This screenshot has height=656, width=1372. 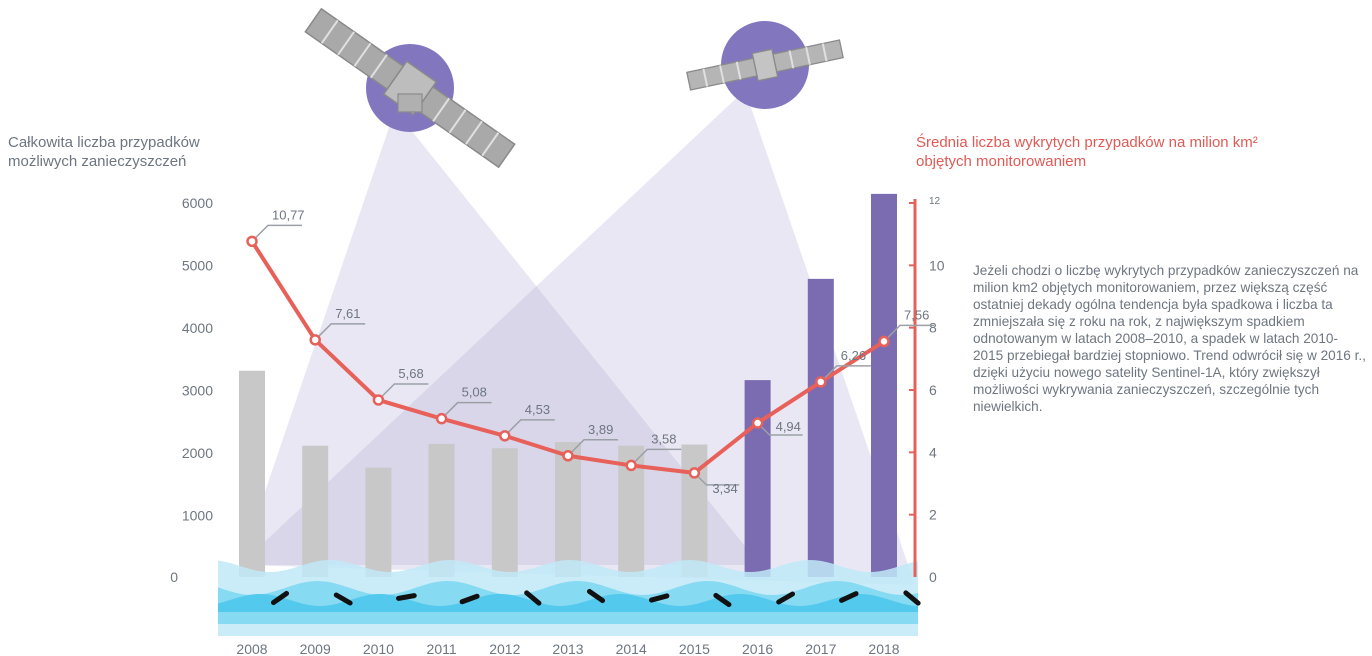 What do you see at coordinates (933, 390) in the screenshot?
I see `right-tick-label: 6` at bounding box center [933, 390].